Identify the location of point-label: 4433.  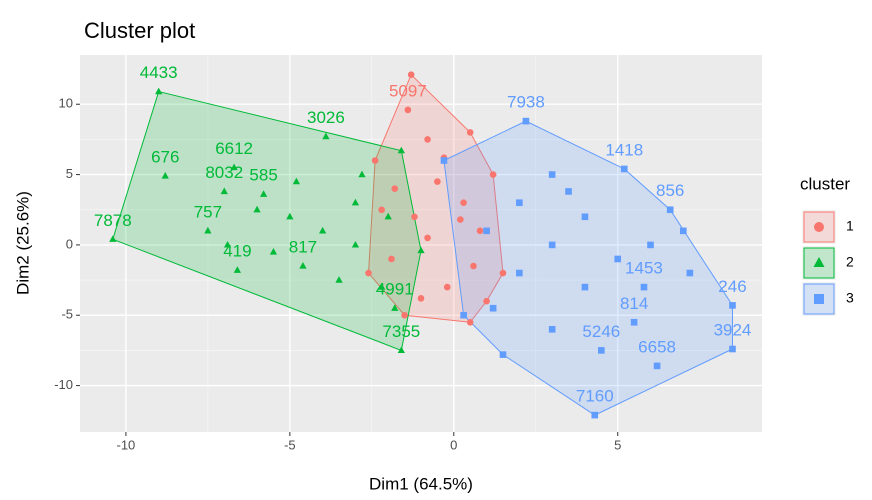
(159, 72).